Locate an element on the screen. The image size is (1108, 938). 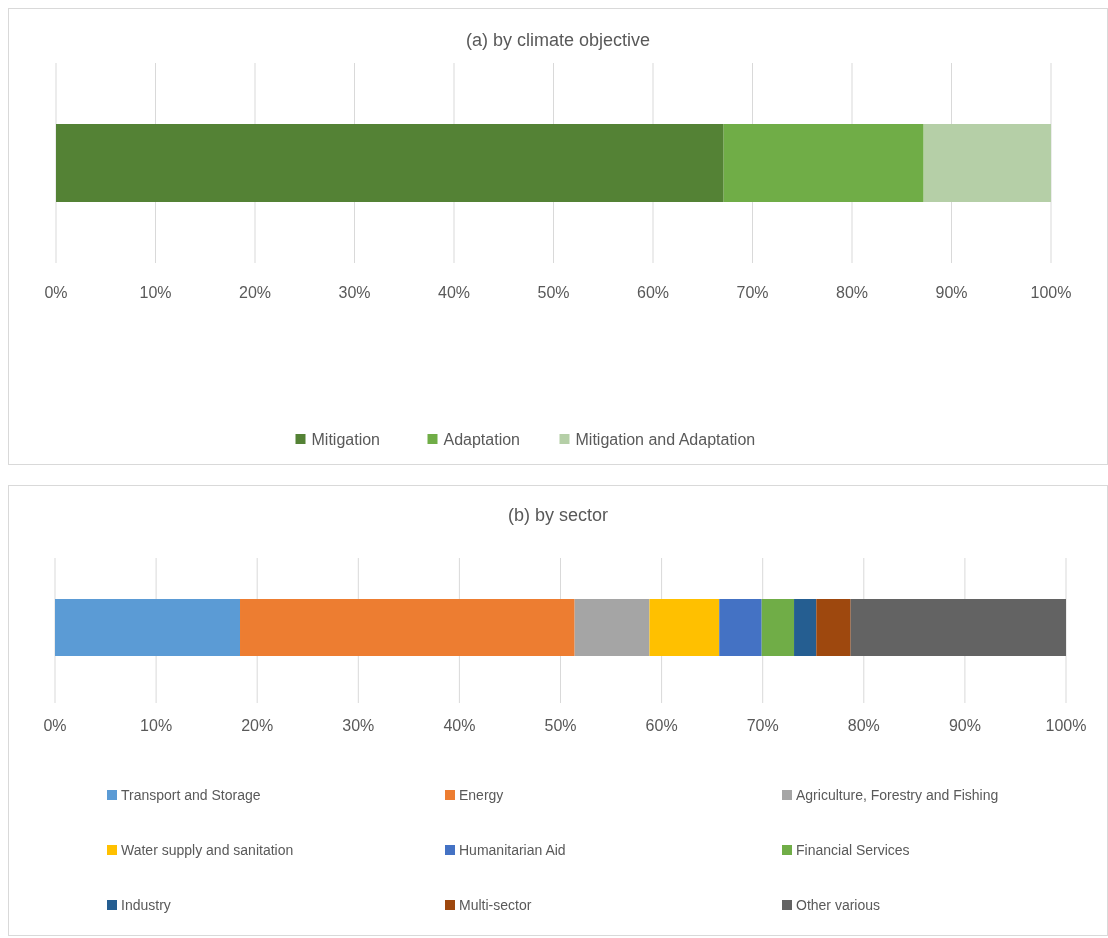
legend-label: Industry is located at coordinates (146, 904).